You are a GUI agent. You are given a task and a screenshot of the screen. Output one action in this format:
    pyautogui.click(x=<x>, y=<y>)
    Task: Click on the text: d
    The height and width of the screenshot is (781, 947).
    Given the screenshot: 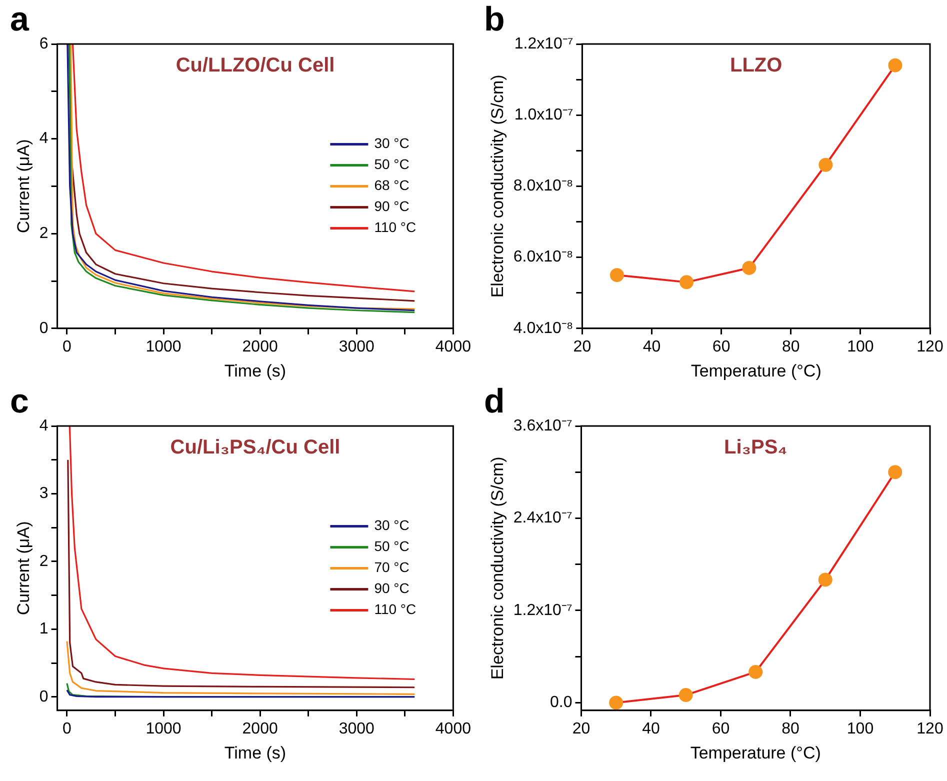 What is the action you would take?
    pyautogui.click(x=494, y=401)
    